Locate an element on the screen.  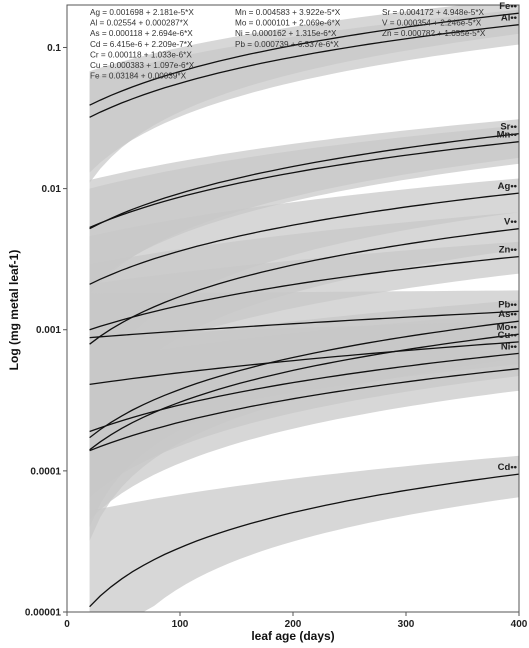
equation-pb: Pb = 0.000739 + 6.337e-6*X is located at coordinates (287, 44).